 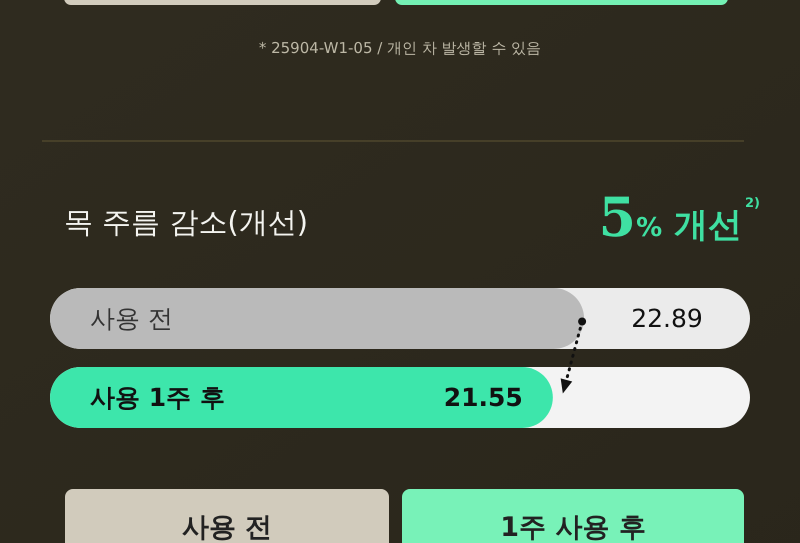 I want to click on chart-title: 목 주름 감소(개선), so click(x=186, y=222).